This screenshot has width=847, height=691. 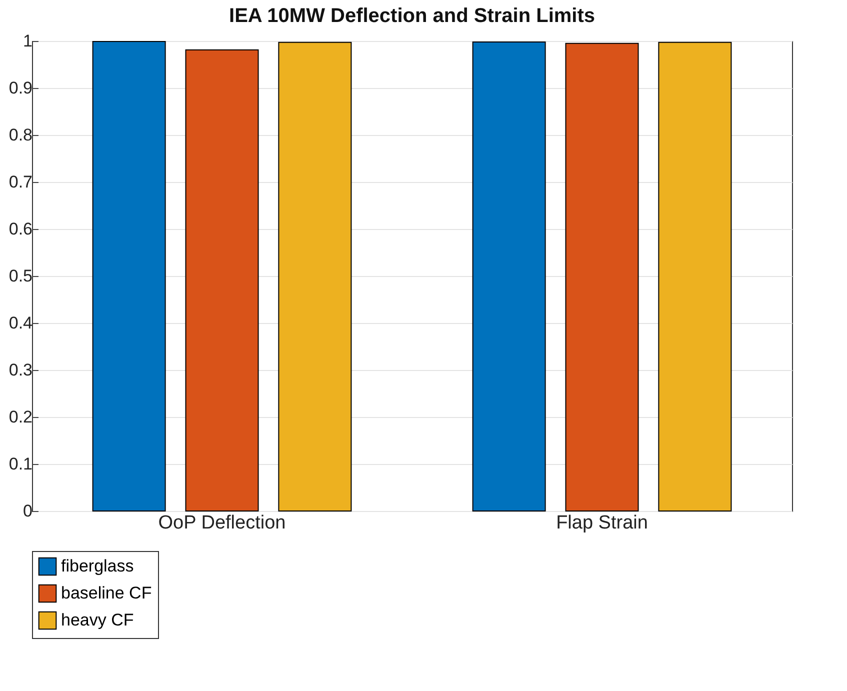 I want to click on y-tick-label: 0.8, so click(x=20, y=135).